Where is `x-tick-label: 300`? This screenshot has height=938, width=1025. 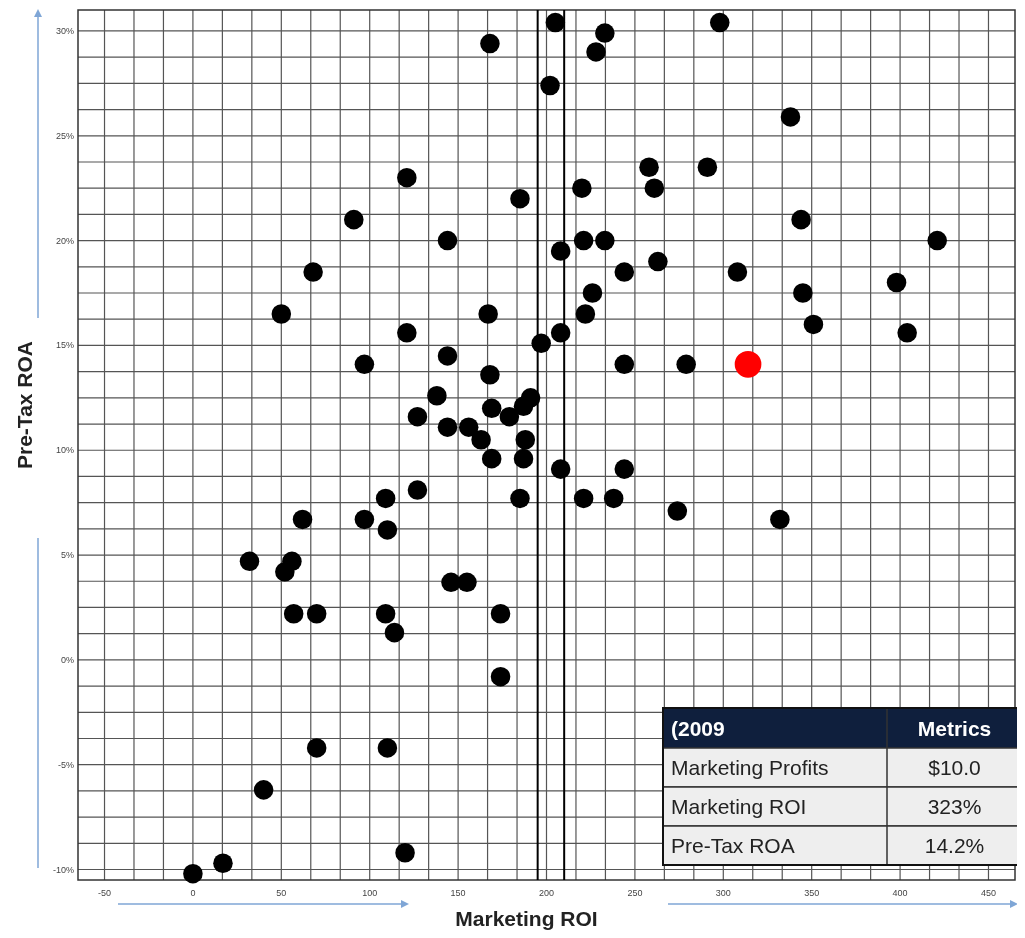
x-tick-label: 300 is located at coordinates (723, 893).